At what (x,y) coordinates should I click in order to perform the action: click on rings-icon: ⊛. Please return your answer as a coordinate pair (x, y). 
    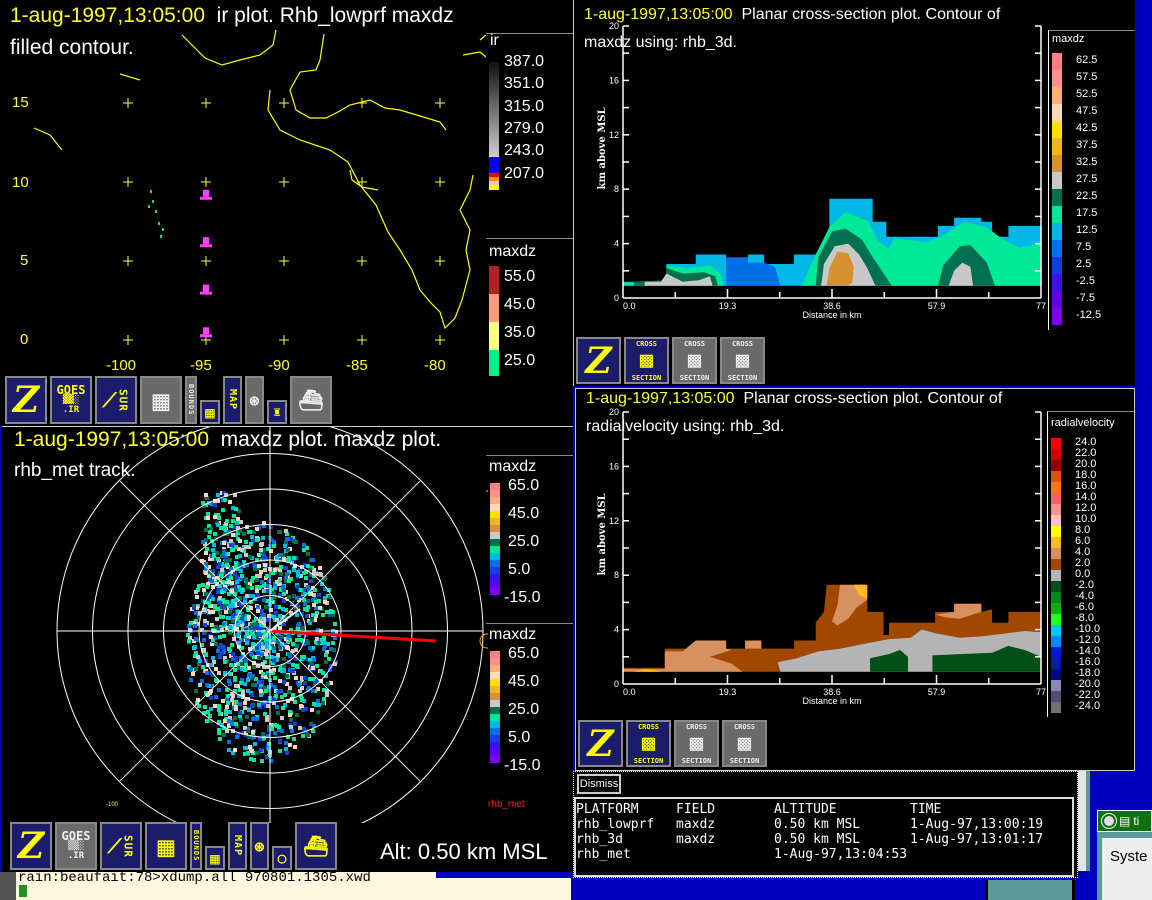
    Looking at the image, I should click on (259, 846).